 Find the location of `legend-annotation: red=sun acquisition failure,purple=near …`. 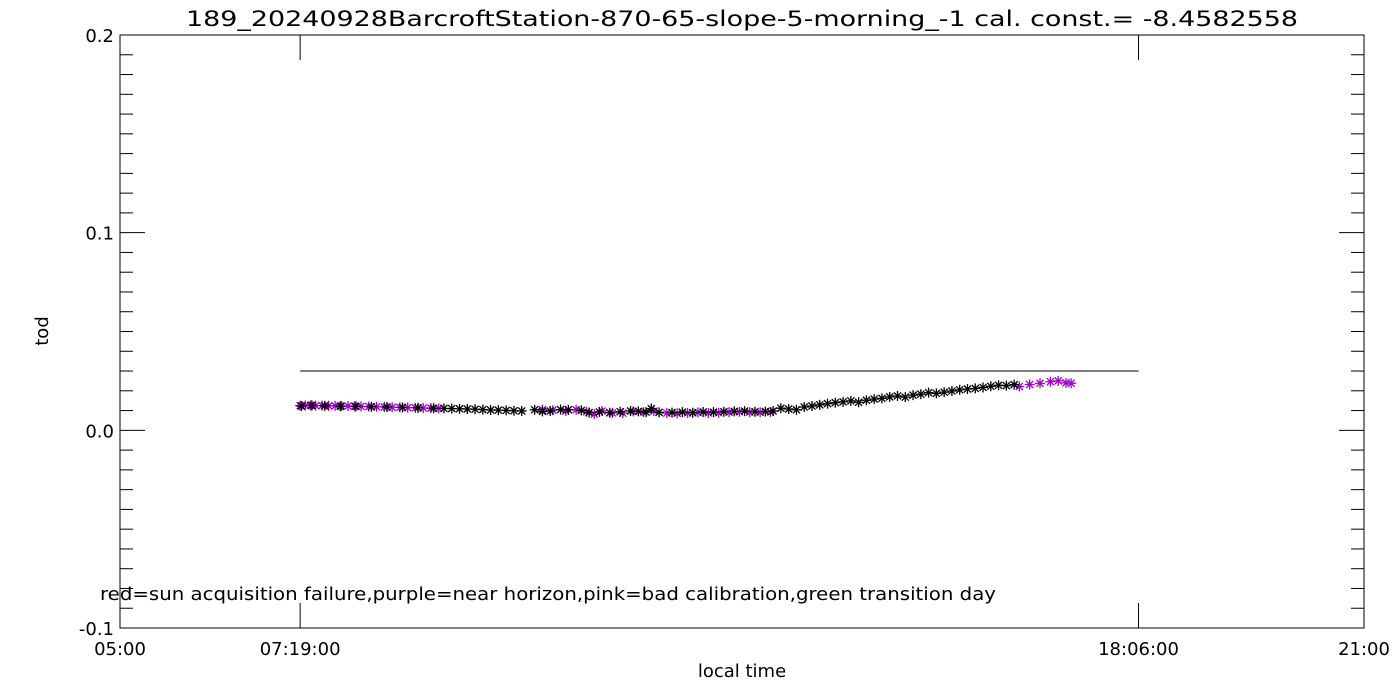

legend-annotation: red=sun acquisition failure,purple=near … is located at coordinates (548, 594).